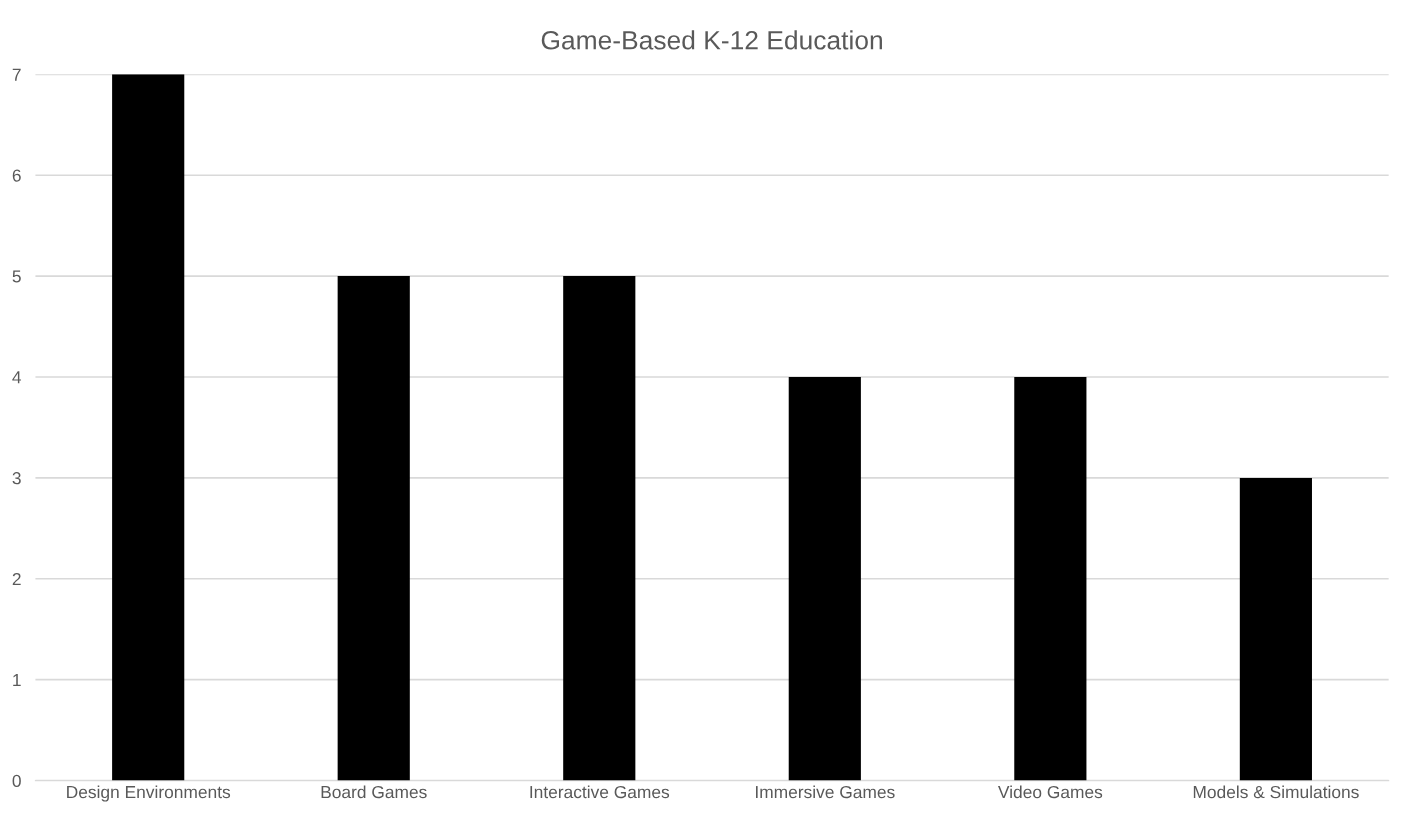 The width and height of the screenshot is (1417, 826). I want to click on y-tick-label: 7, so click(16, 74).